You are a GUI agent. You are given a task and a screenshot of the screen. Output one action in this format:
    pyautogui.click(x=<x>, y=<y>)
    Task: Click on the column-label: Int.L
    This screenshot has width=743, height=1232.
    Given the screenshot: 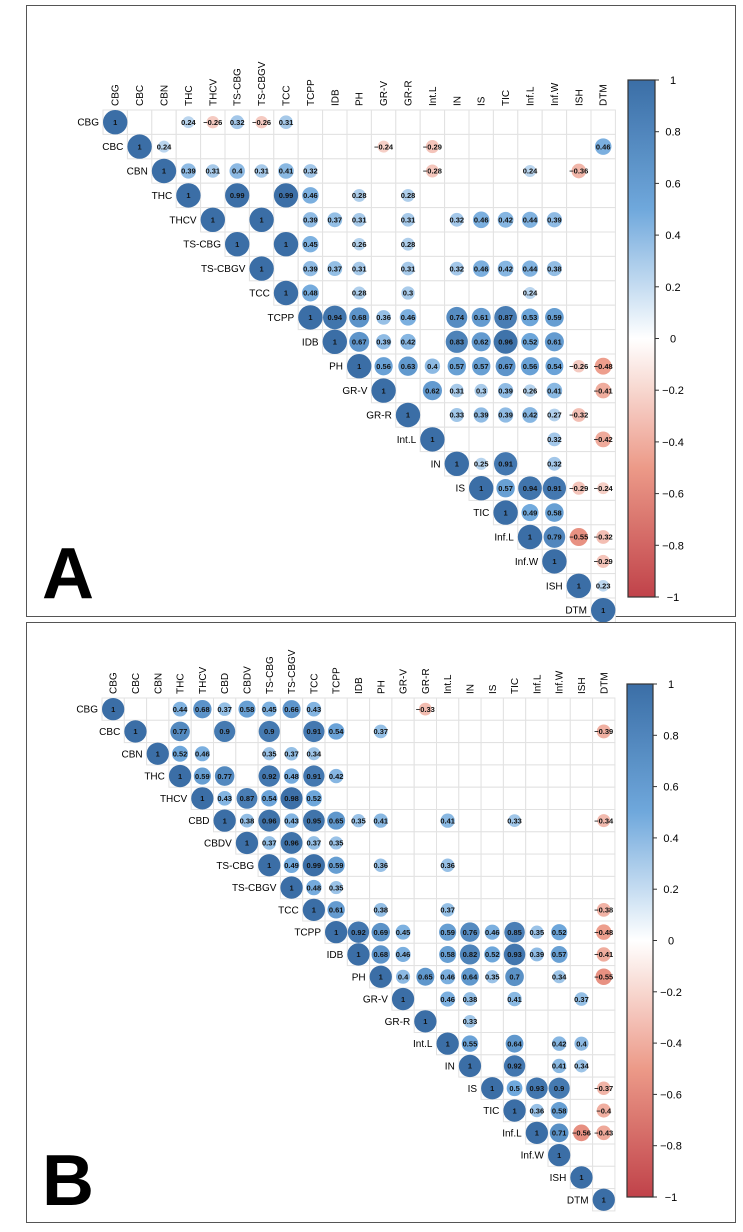 What is the action you would take?
    pyautogui.click(x=448, y=684)
    